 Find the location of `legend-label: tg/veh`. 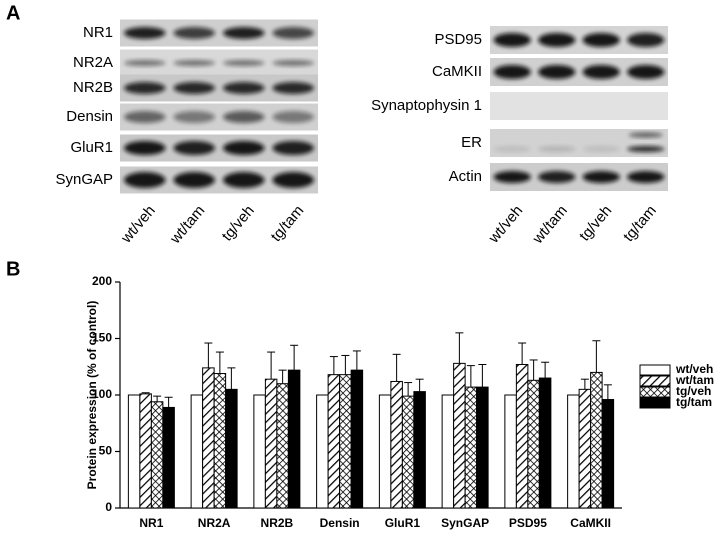

legend-label: tg/veh is located at coordinates (693, 391).